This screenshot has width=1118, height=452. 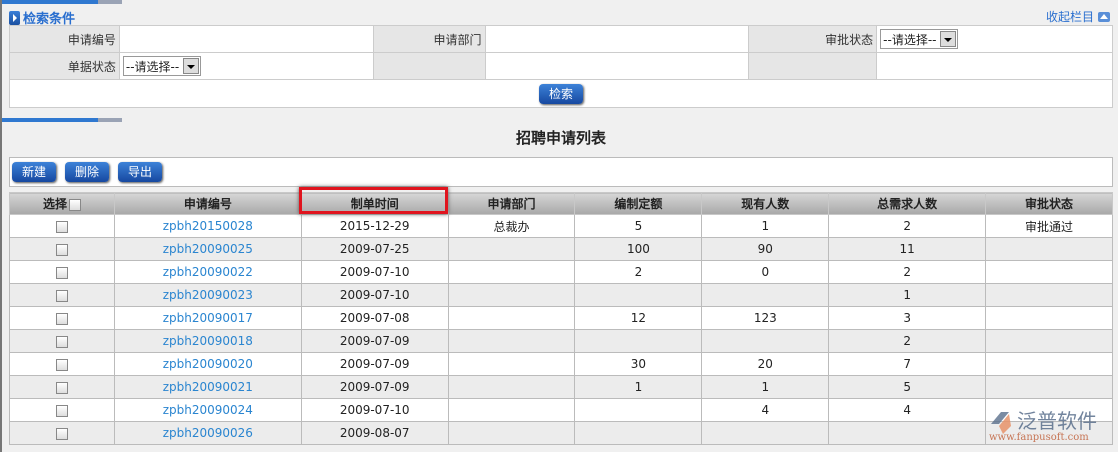 I want to click on delete-button: 删除, so click(x=87, y=172).